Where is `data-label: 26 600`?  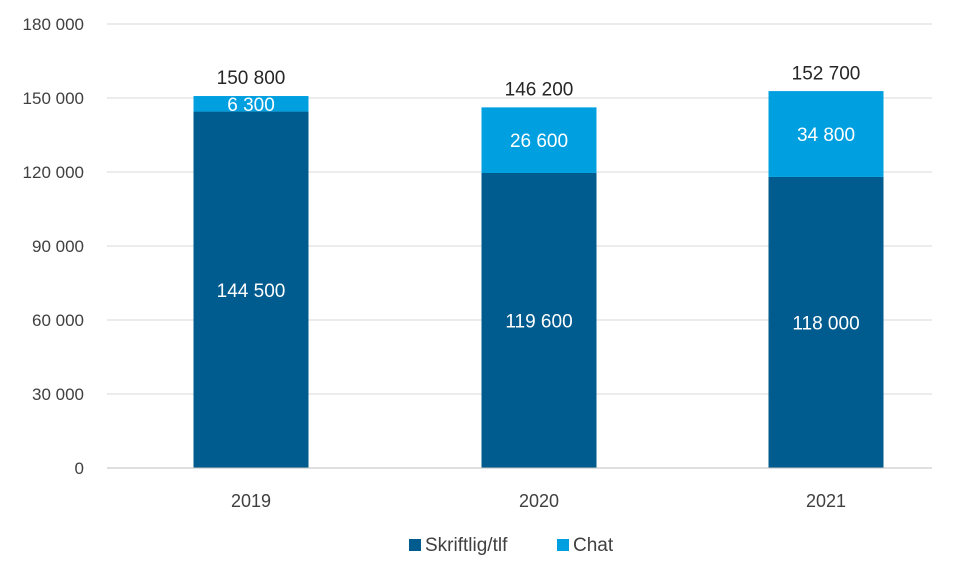
data-label: 26 600 is located at coordinates (539, 141).